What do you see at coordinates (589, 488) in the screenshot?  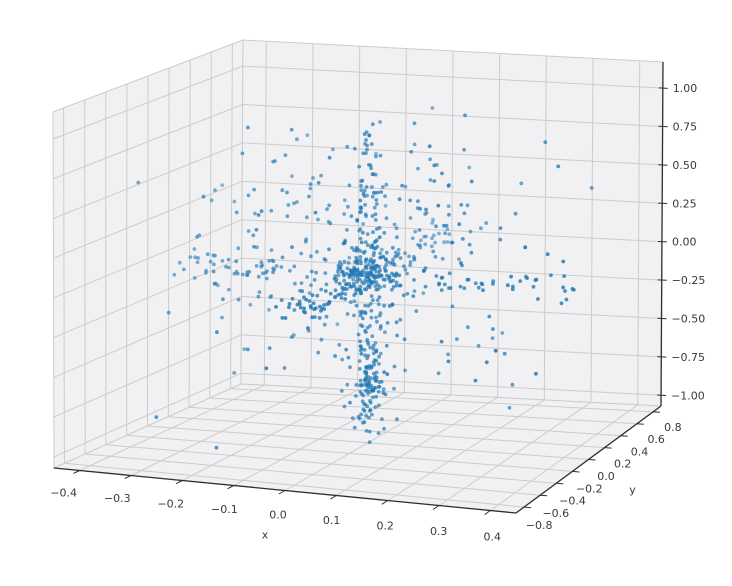 I see `y-tick-label: −0.2` at bounding box center [589, 488].